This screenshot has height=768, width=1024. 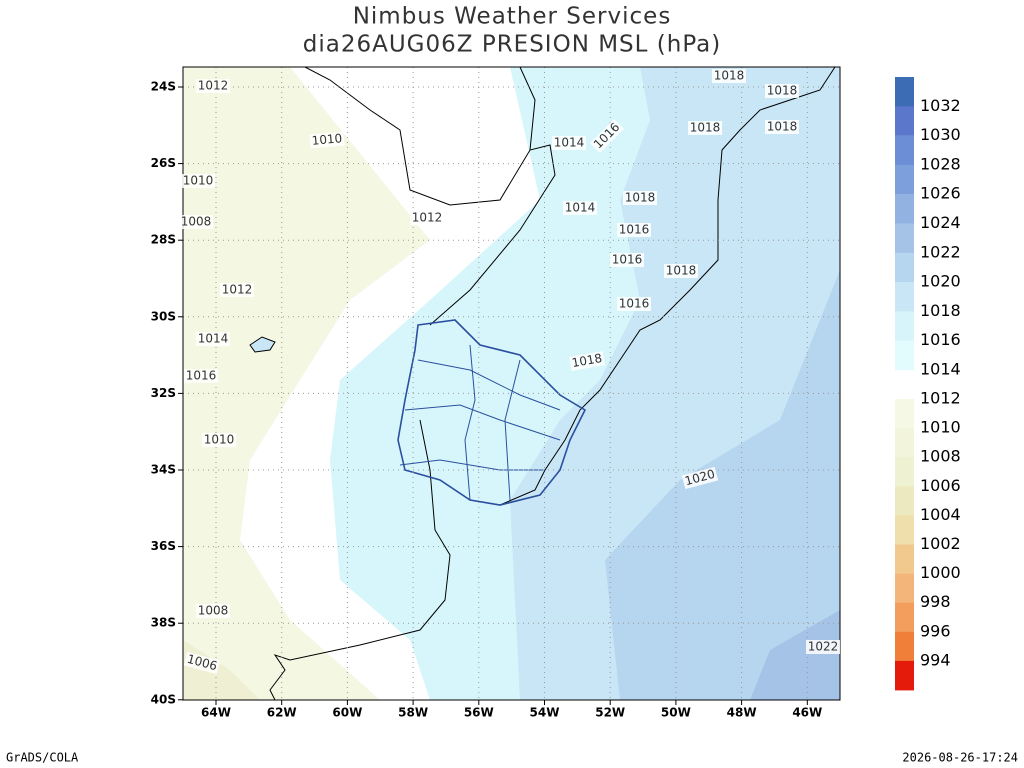 I want to click on lat-label: 32S, so click(x=163, y=393).